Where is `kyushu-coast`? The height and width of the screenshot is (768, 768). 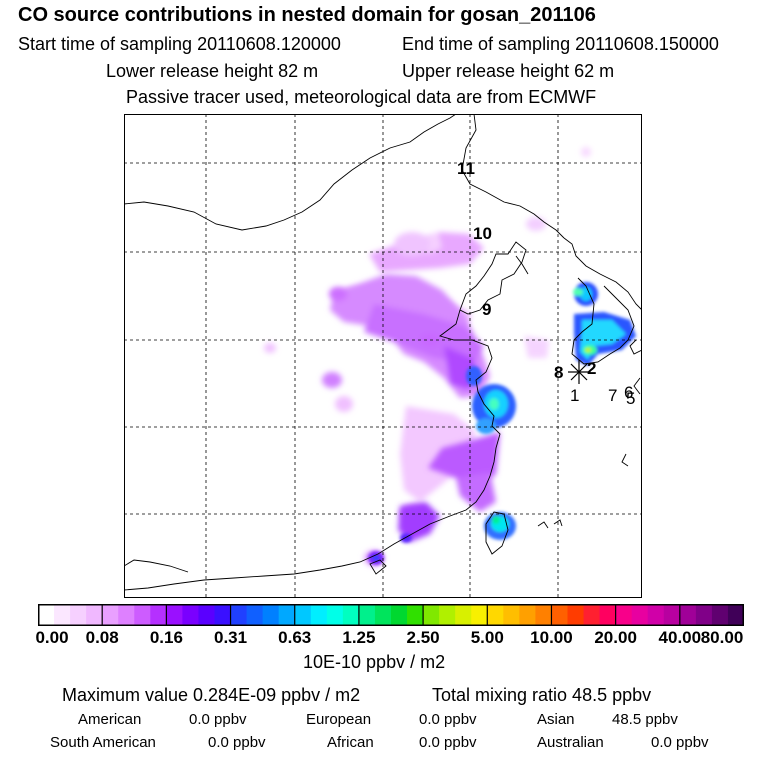
kyushu-coast is located at coordinates (637, 386).